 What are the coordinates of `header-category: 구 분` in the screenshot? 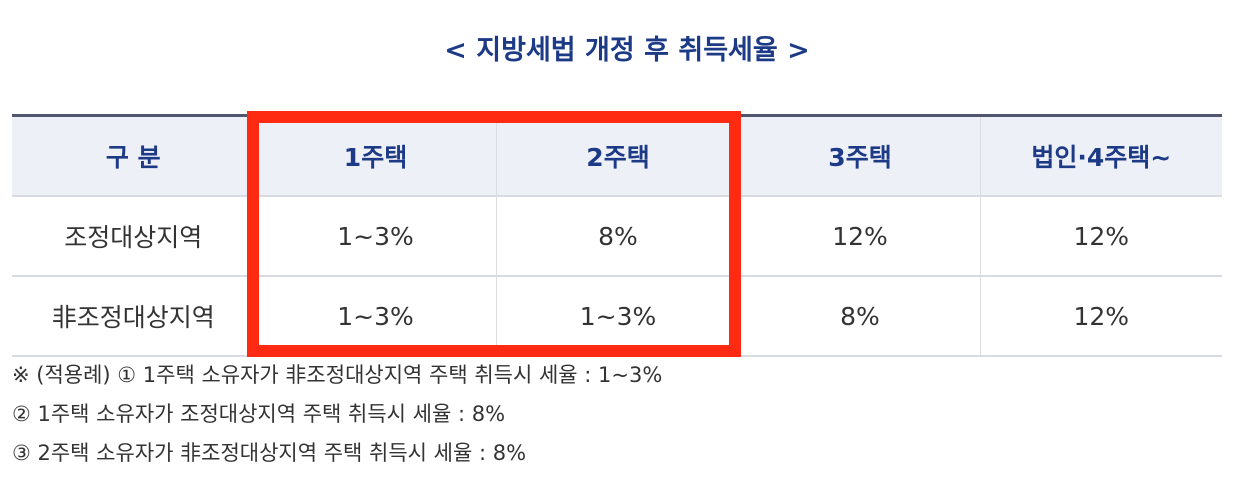 It's located at (133, 156).